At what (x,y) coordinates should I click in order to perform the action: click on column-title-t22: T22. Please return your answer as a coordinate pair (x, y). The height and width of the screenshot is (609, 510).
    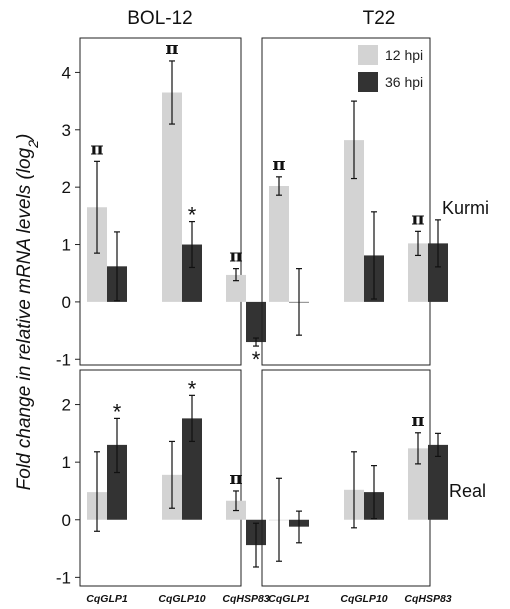
    Looking at the image, I should click on (379, 18).